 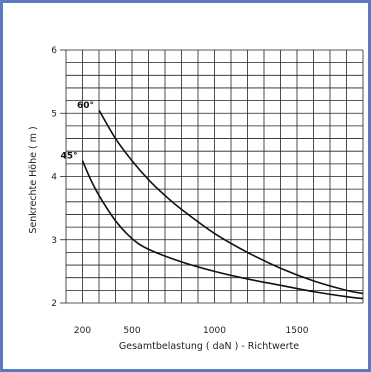 What do you see at coordinates (297, 331) in the screenshot?
I see `x-tick-label: 1500` at bounding box center [297, 331].